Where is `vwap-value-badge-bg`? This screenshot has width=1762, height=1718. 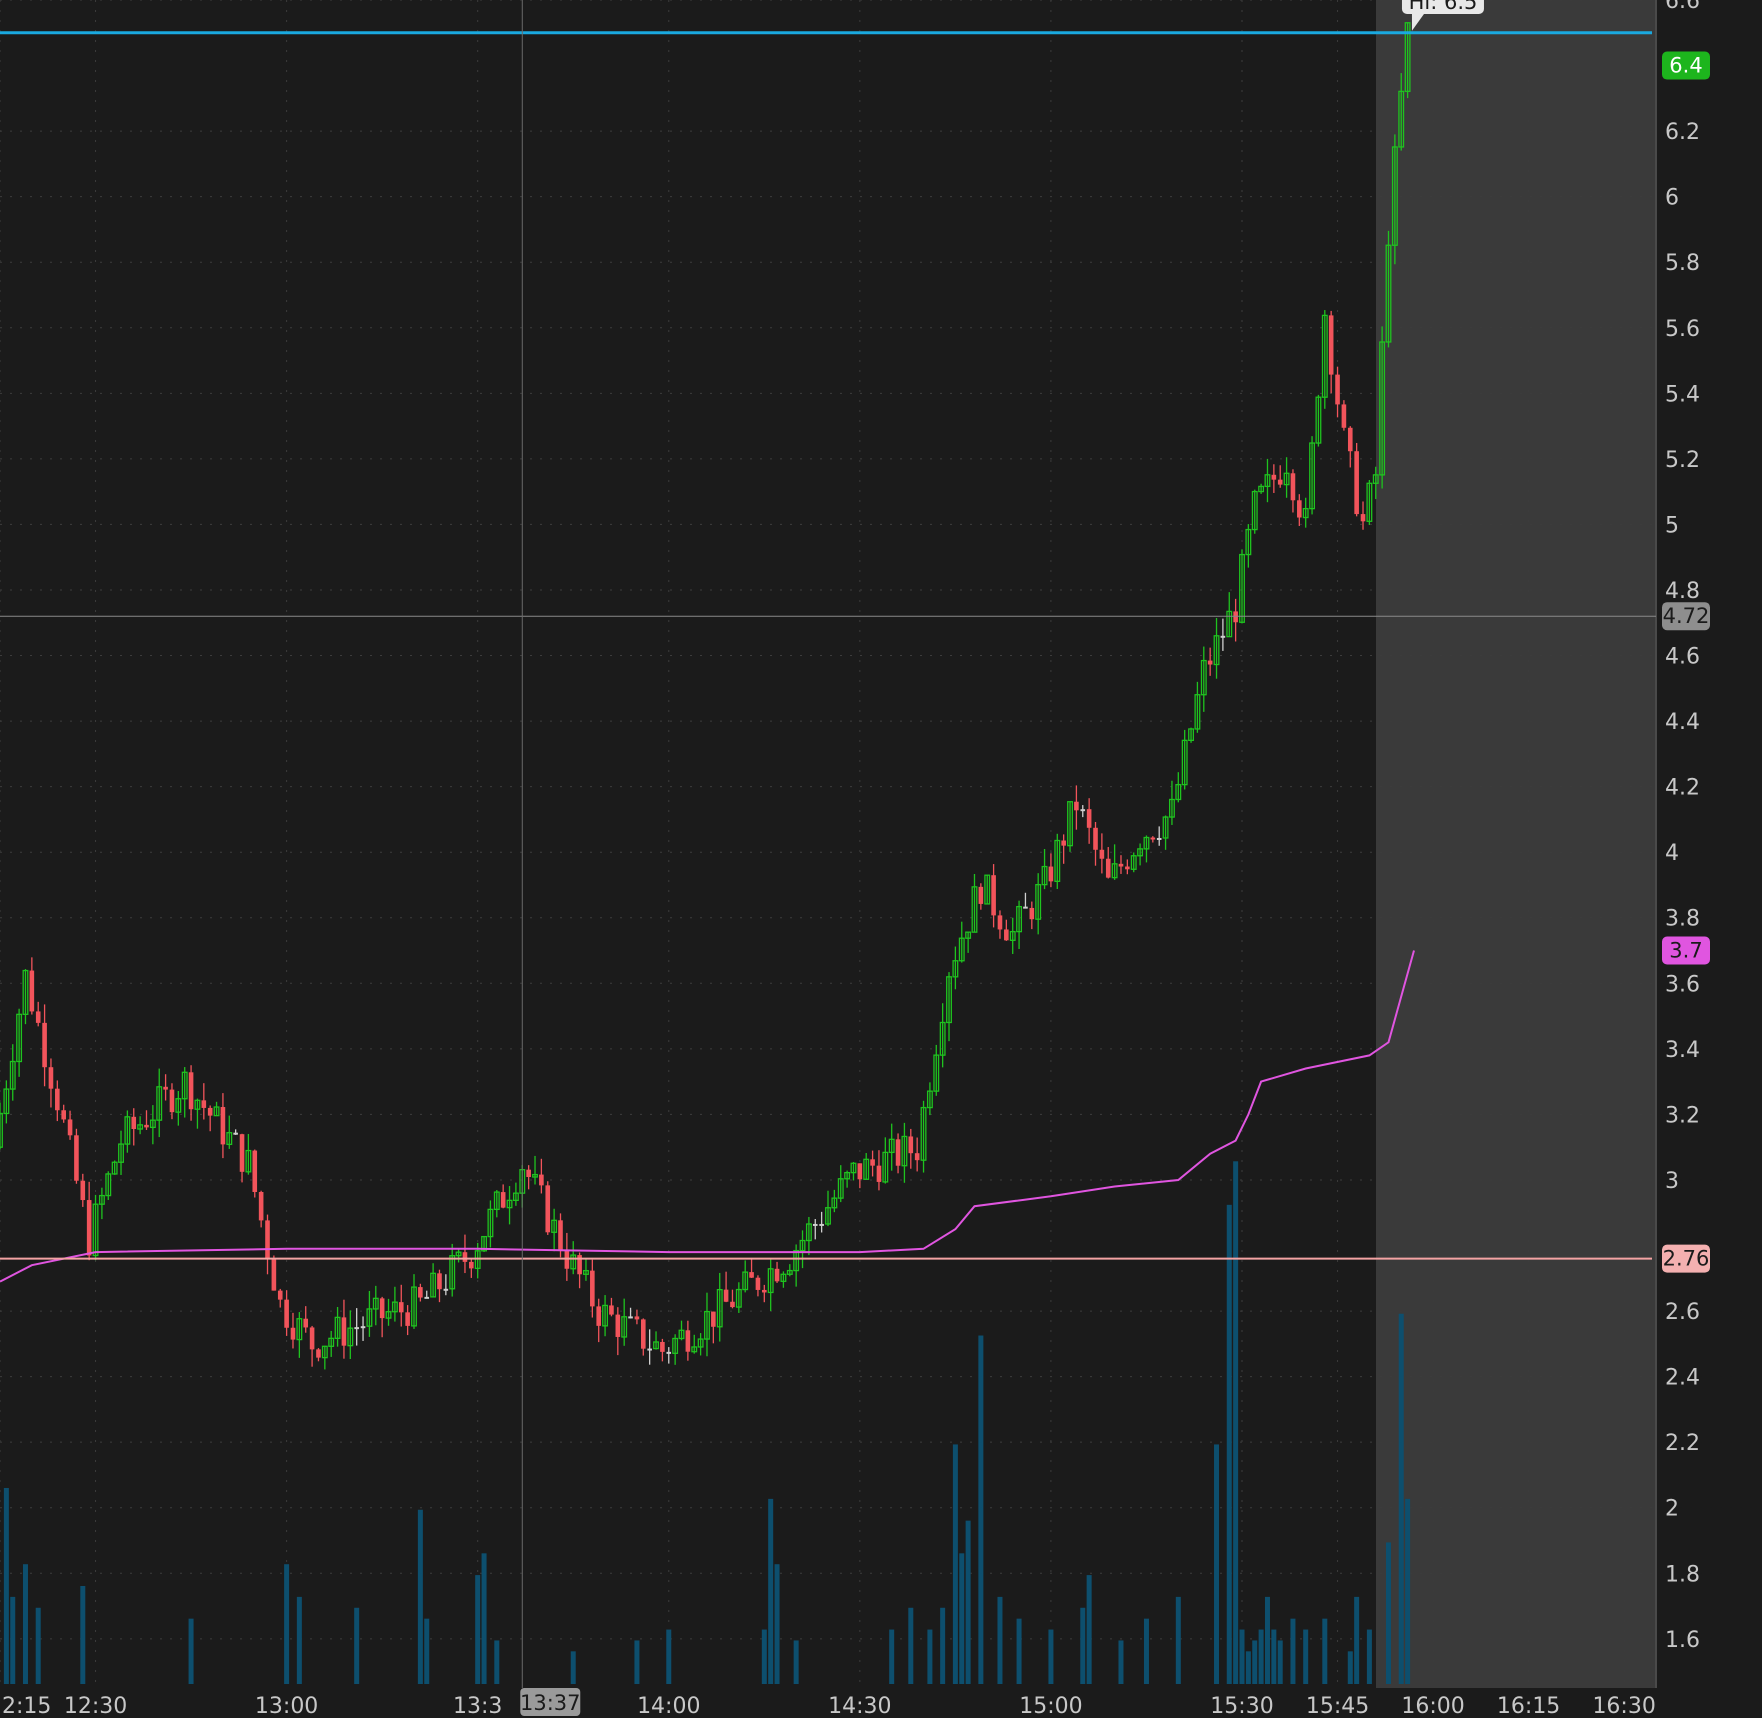 vwap-value-badge-bg is located at coordinates (1686, 950).